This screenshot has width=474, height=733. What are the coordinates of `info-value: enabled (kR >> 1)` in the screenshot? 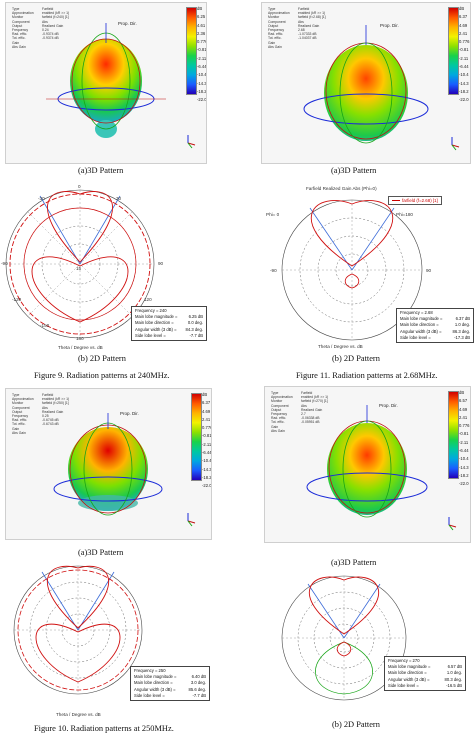 It's located at (312, 13).